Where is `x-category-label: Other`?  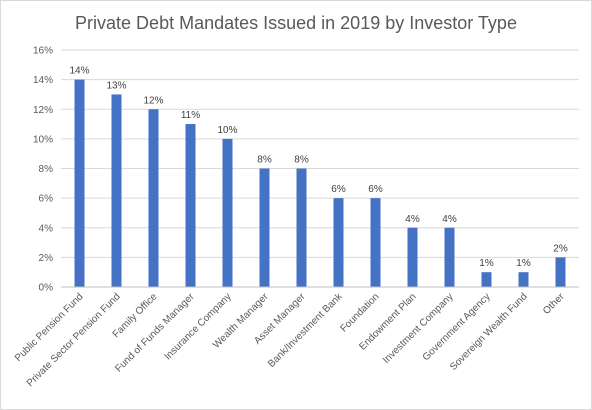 x-category-label: Other is located at coordinates (554, 304).